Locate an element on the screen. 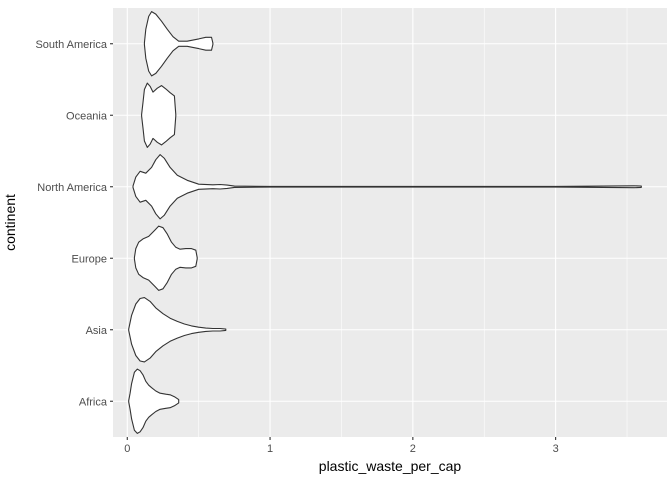 This screenshot has width=672, height=480. x-tick-label: 0 is located at coordinates (127, 449).